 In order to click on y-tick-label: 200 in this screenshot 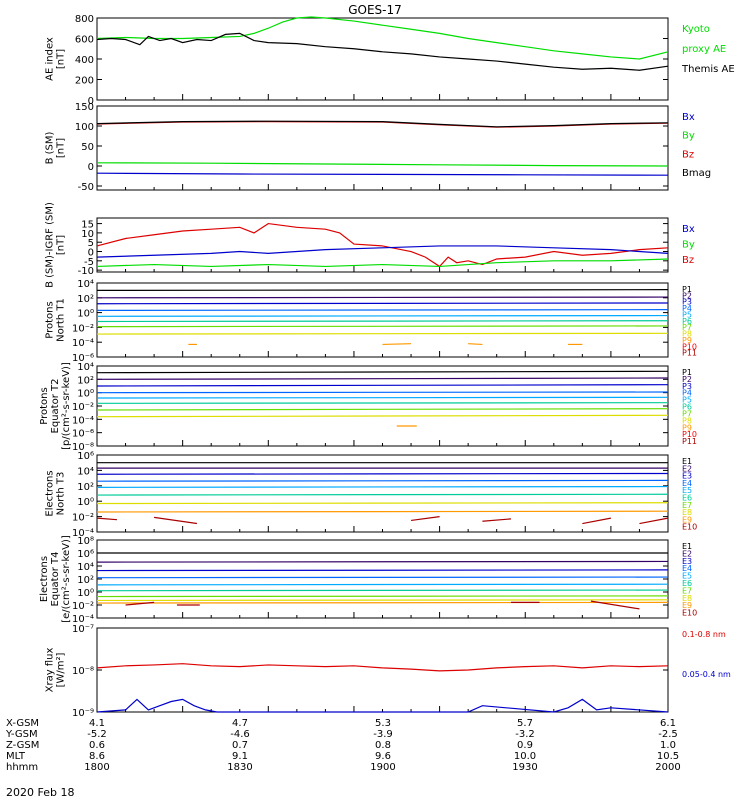, I will do `click(84, 81)`.